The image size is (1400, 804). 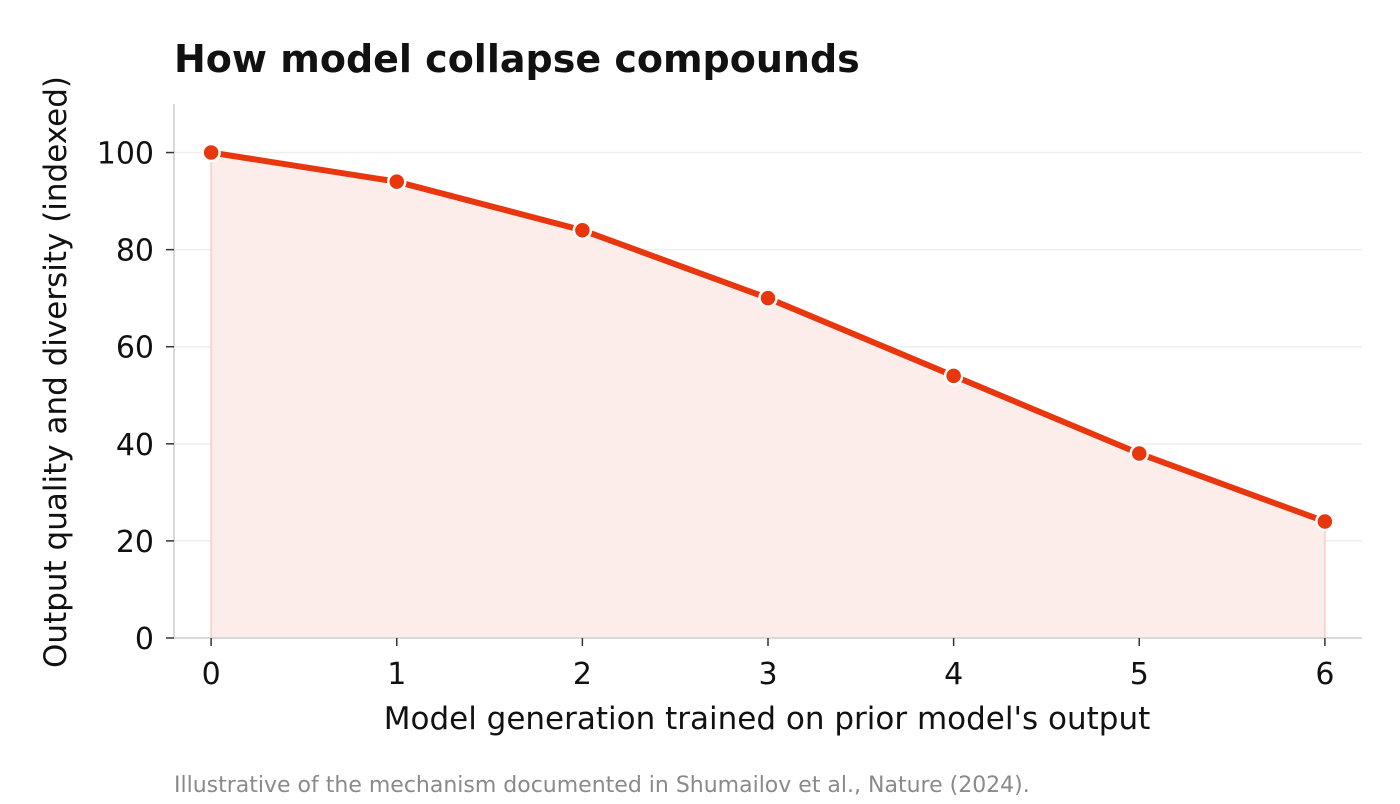 I want to click on chart-title: How model collapse compounds, so click(x=517, y=59).